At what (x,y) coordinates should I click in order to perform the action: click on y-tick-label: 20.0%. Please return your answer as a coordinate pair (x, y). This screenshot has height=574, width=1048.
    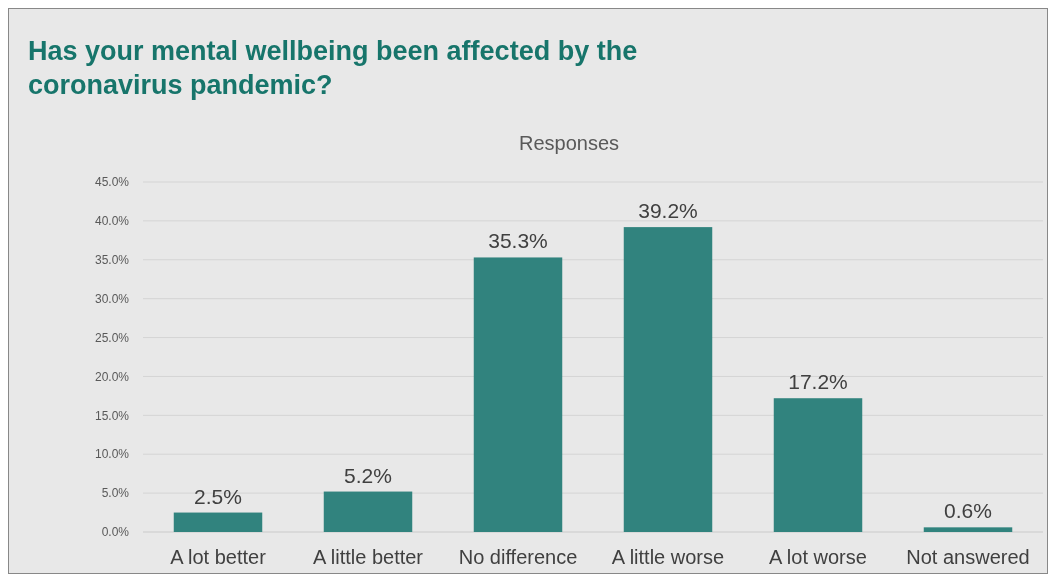
    Looking at the image, I should click on (112, 376).